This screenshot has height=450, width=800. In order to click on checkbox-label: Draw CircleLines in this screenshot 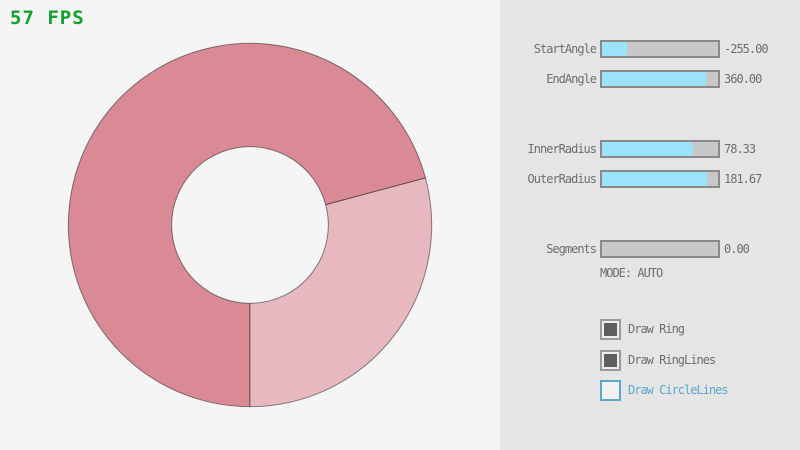, I will do `click(678, 390)`.